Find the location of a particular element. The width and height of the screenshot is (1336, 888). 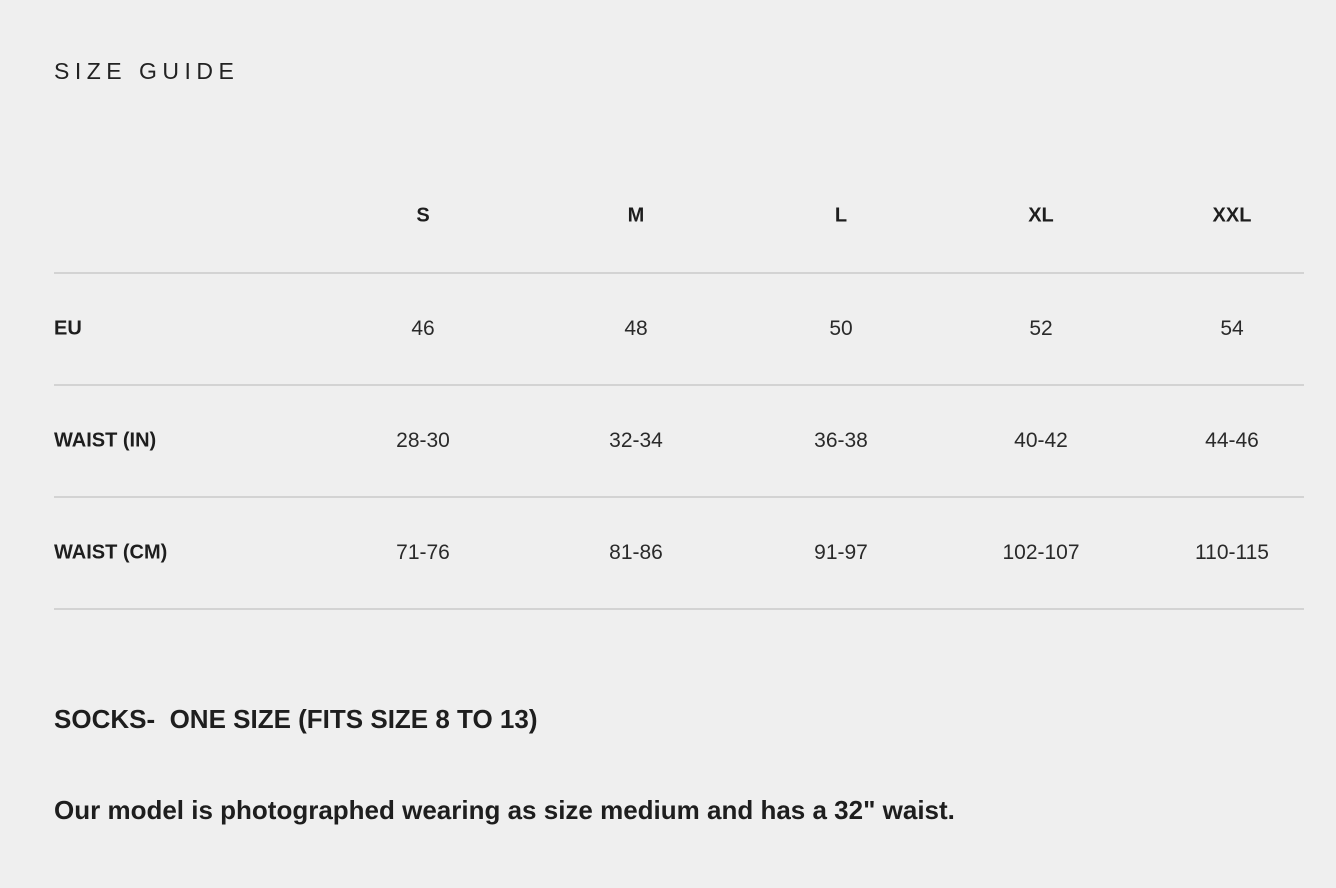

page-title: SIZE GUIDE is located at coordinates (147, 71).